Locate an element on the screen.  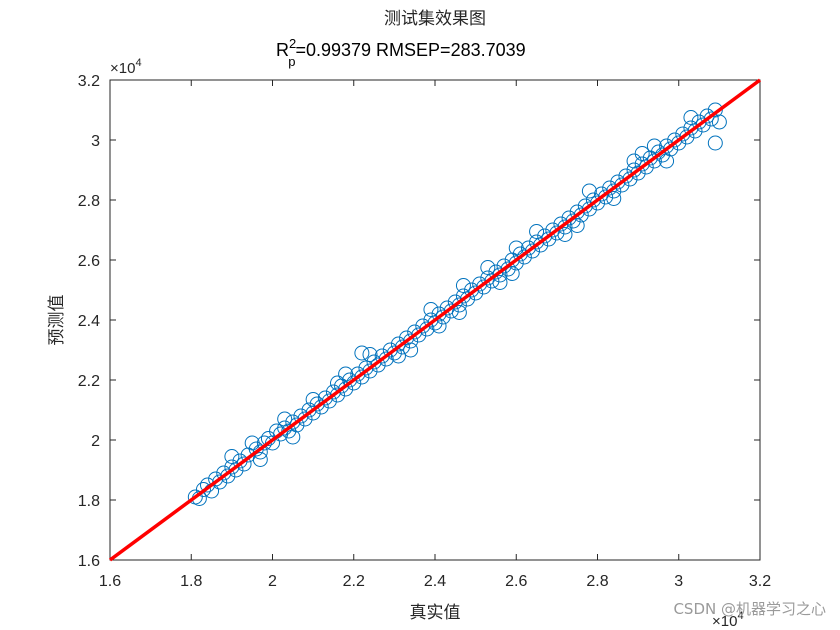
y-axis-label: 预测值 is located at coordinates (57, 320).